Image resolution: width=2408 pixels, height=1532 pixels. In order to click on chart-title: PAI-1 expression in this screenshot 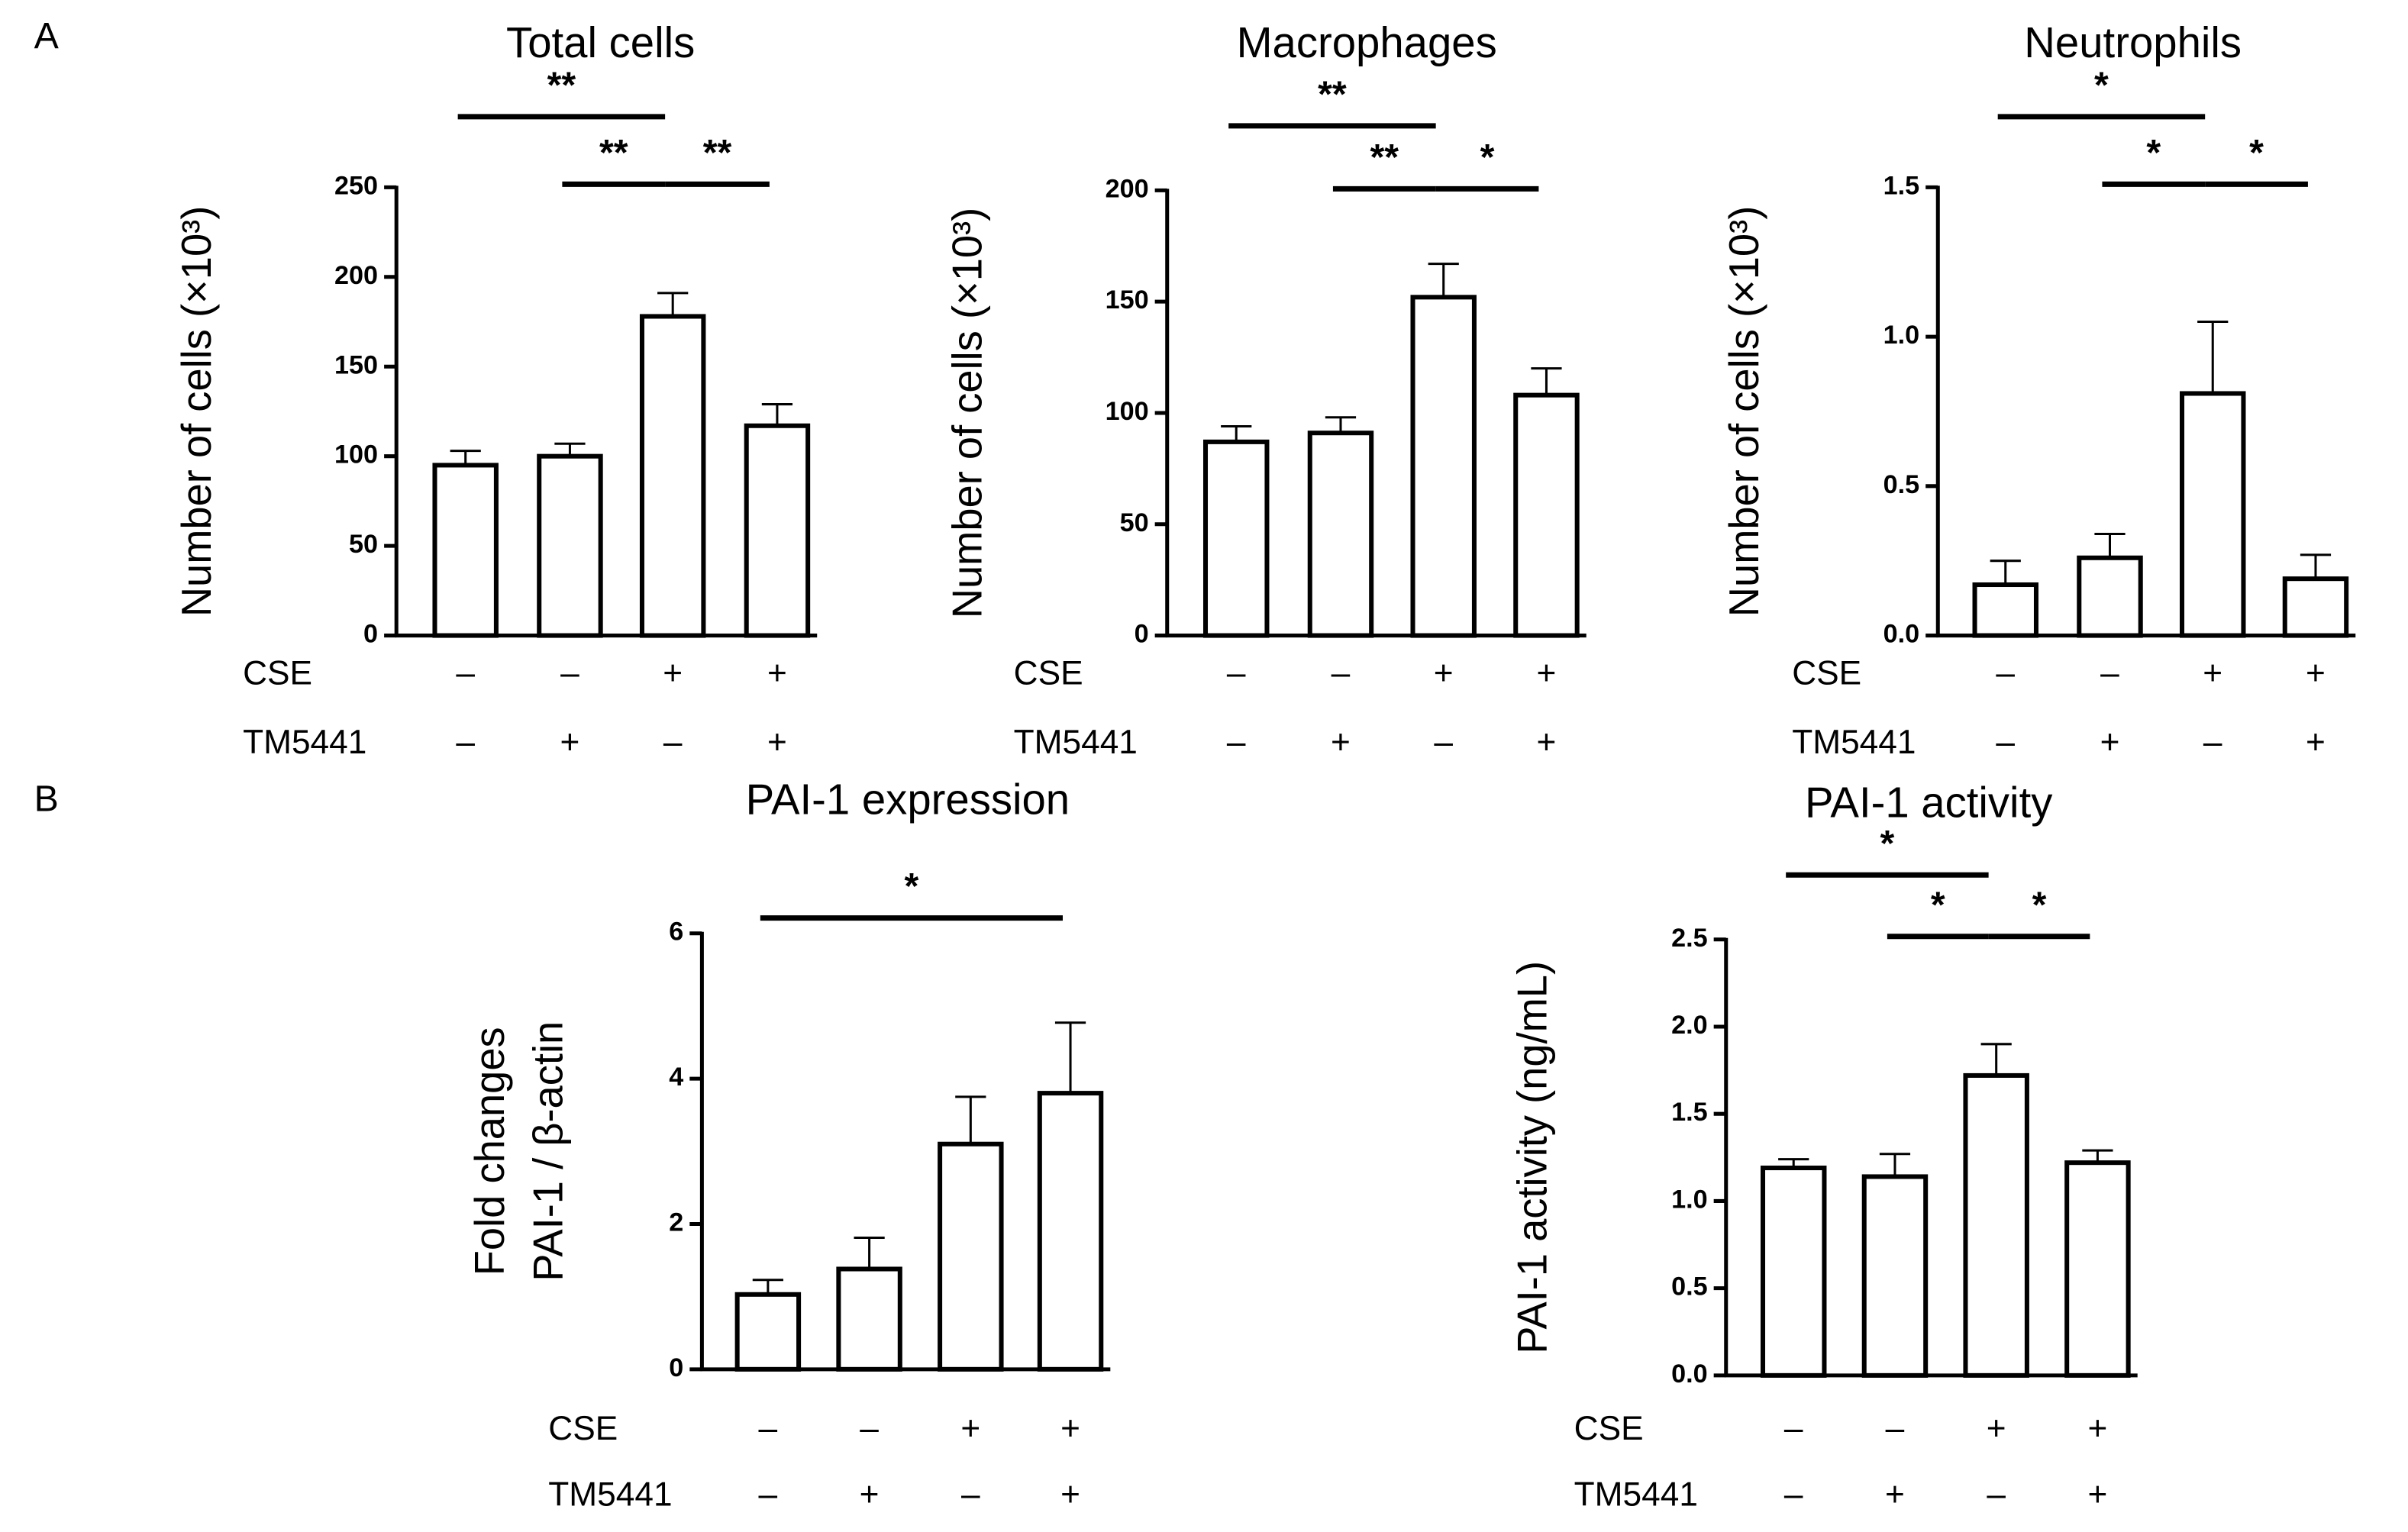, I will do `click(908, 800)`.